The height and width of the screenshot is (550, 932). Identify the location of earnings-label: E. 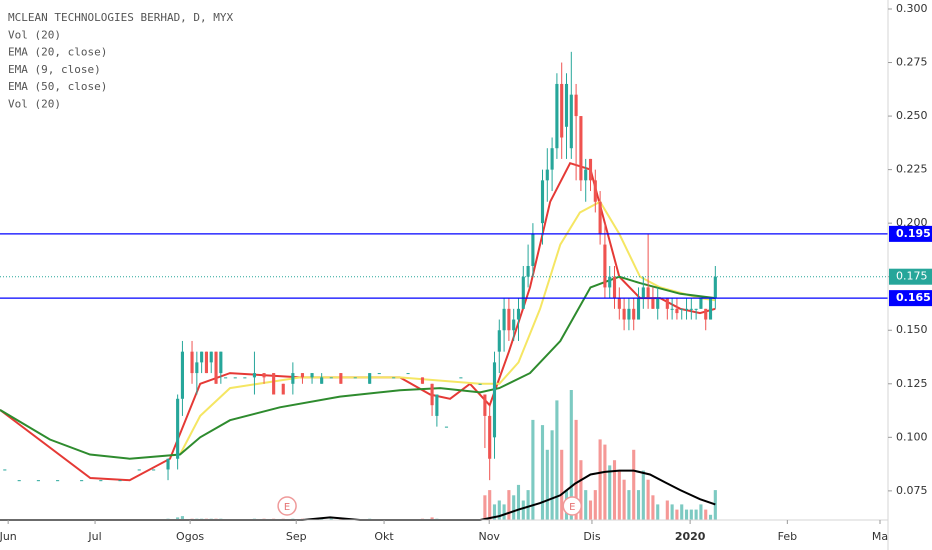
(572, 507).